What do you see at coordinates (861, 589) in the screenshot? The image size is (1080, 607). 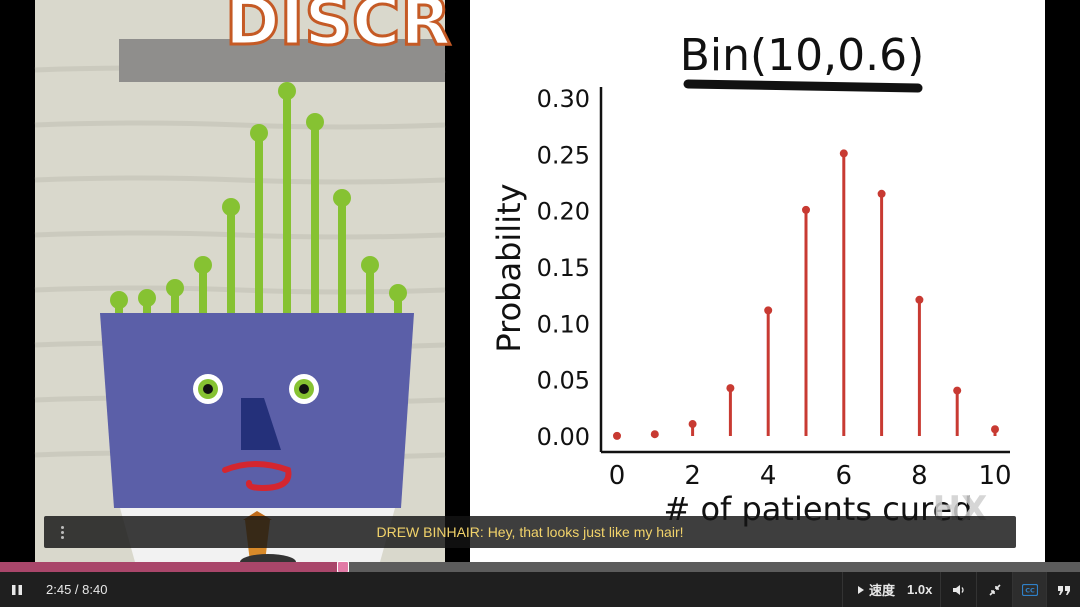 I see `caret-right-icon` at bounding box center [861, 589].